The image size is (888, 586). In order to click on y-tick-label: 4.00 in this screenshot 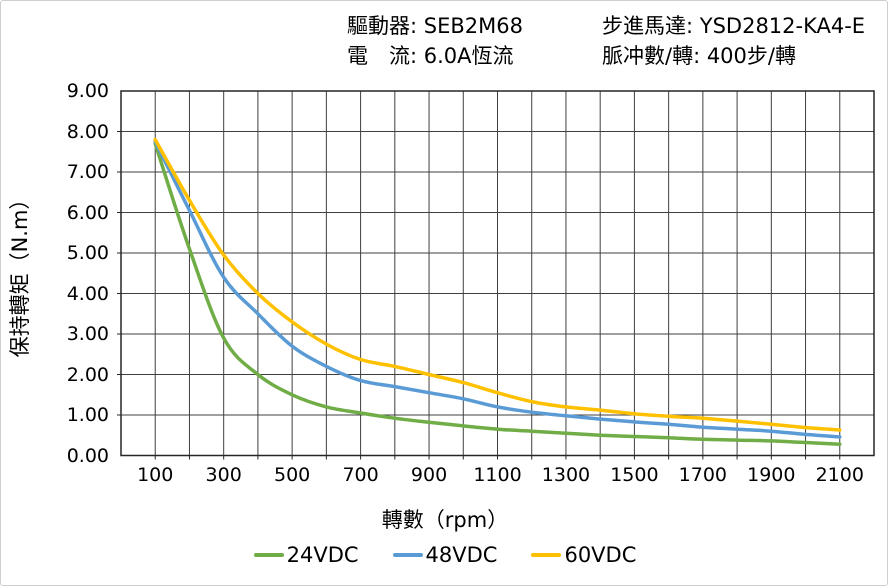, I will do `click(87, 293)`.